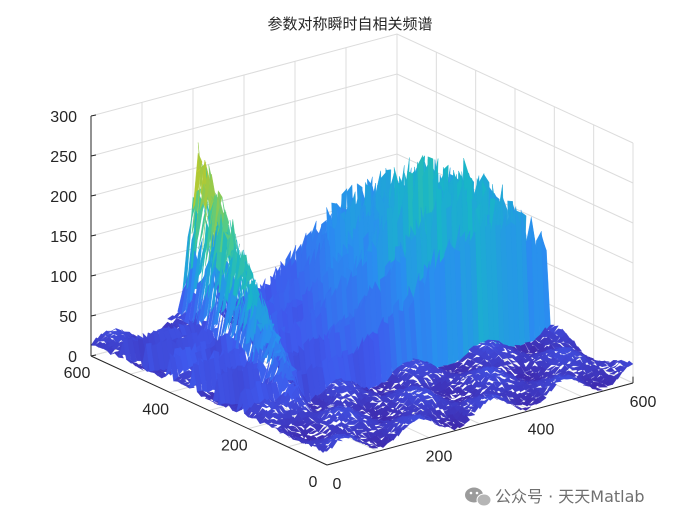 The image size is (700, 525). I want to click on z-tick-label: 100, so click(63, 277).